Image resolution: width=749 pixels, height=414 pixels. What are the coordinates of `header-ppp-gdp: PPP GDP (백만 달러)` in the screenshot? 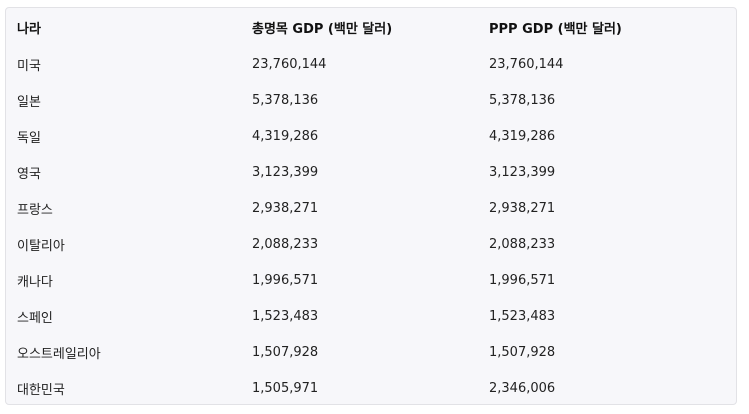 It's located at (555, 29).